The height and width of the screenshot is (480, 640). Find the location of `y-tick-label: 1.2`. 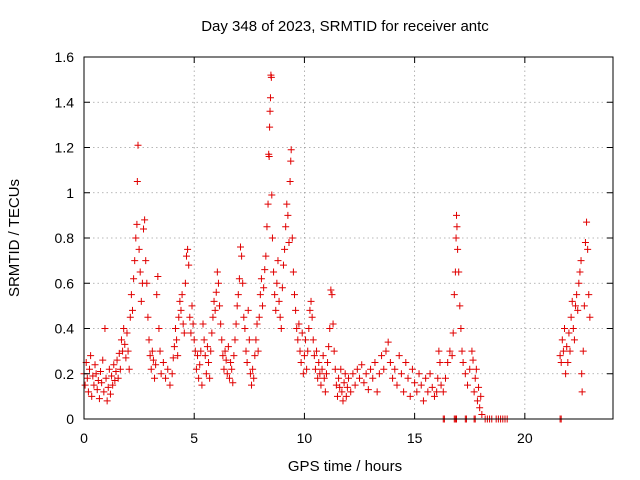

y-tick-label: 1.2 is located at coordinates (65, 148).